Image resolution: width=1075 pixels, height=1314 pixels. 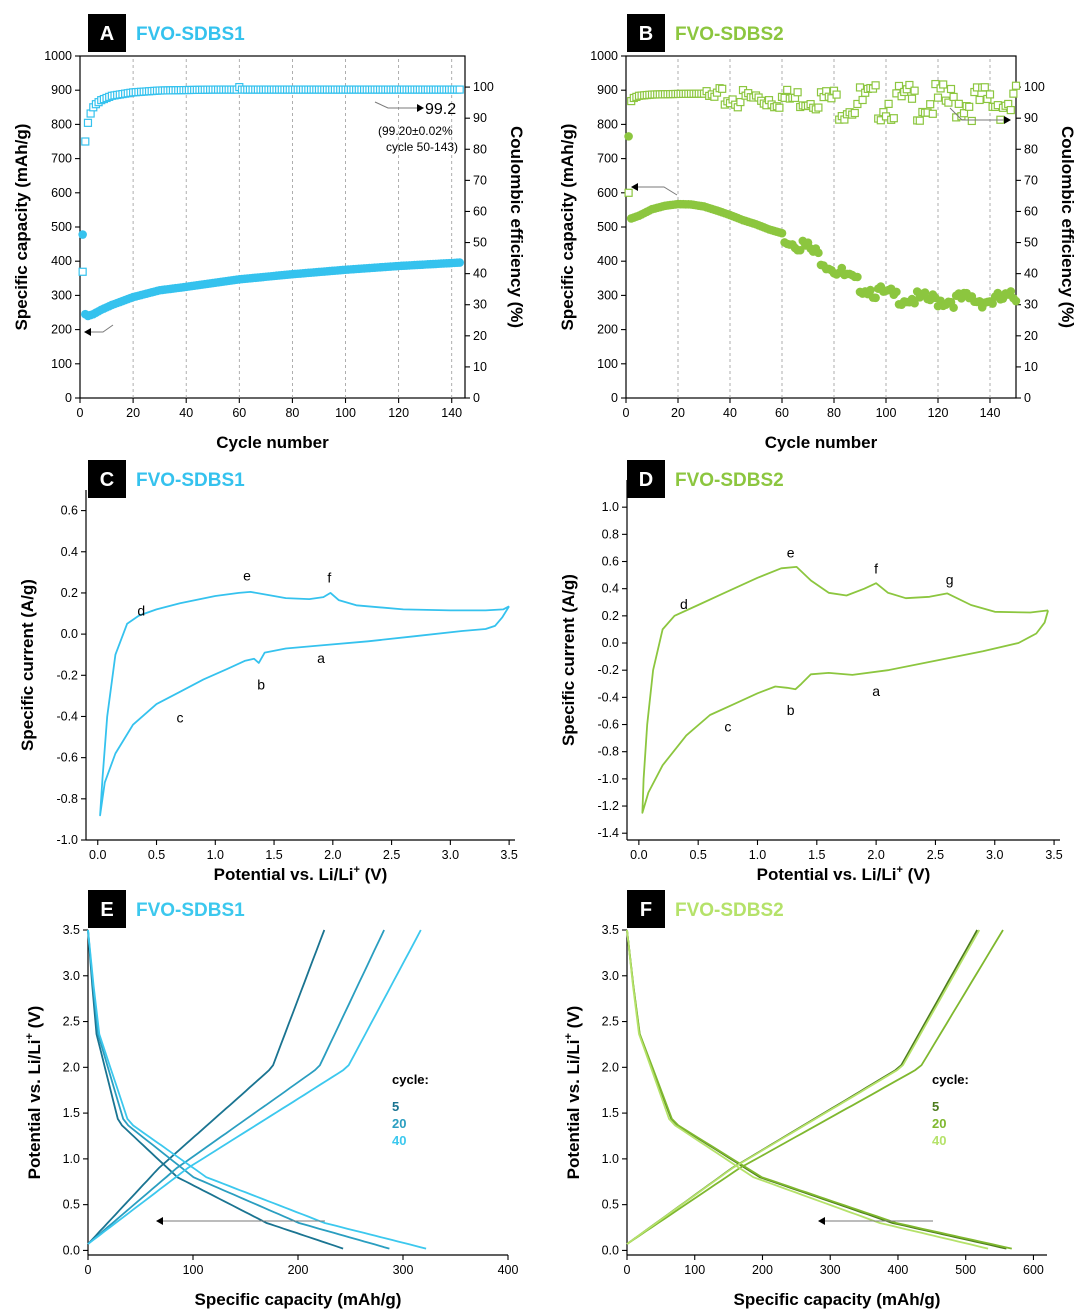 I want to click on peak-label: c, so click(x=180, y=718).